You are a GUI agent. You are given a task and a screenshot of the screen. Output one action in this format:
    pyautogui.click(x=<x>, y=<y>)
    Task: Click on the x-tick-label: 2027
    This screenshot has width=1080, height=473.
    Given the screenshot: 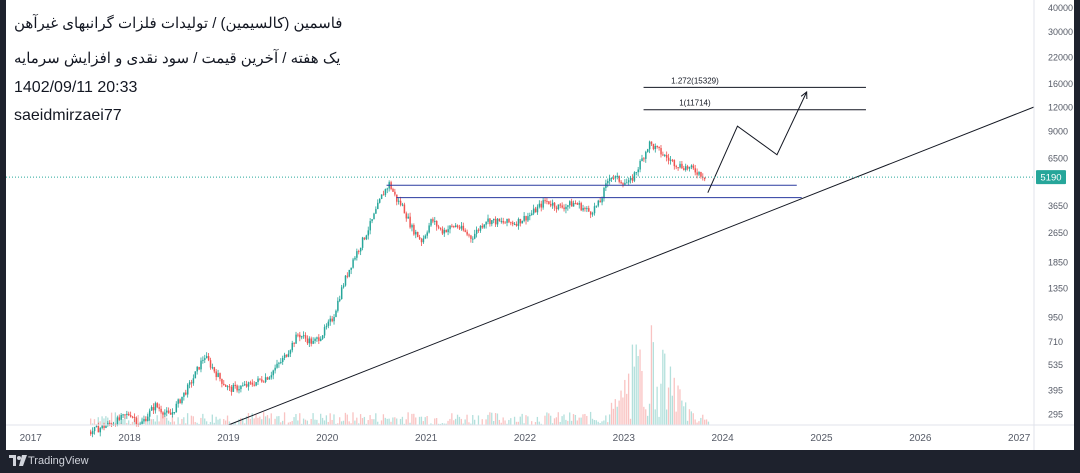 What is the action you would take?
    pyautogui.click(x=1019, y=438)
    